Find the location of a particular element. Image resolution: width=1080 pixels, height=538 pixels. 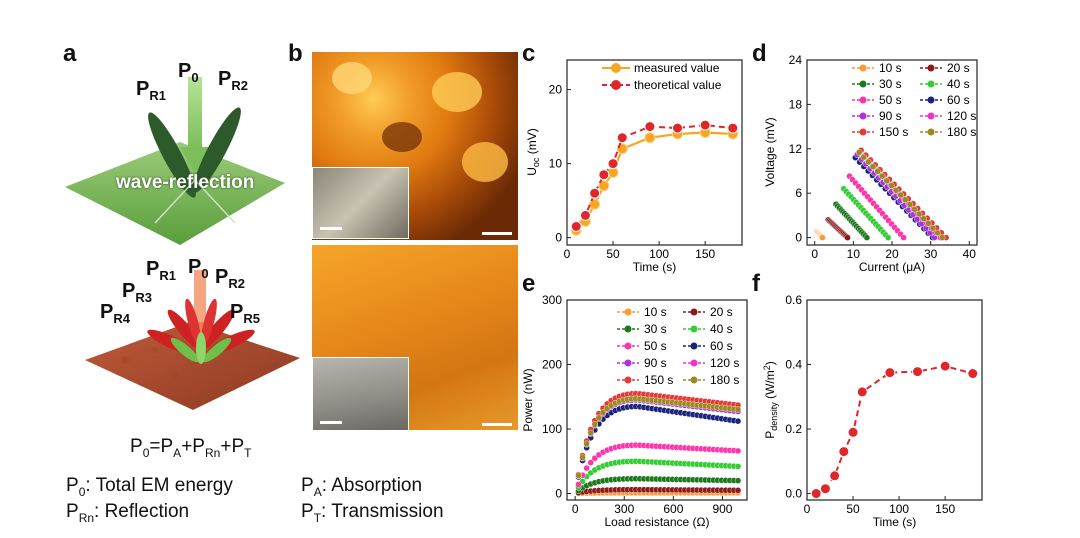

x-tick-label: 100 is located at coordinates (659, 254).